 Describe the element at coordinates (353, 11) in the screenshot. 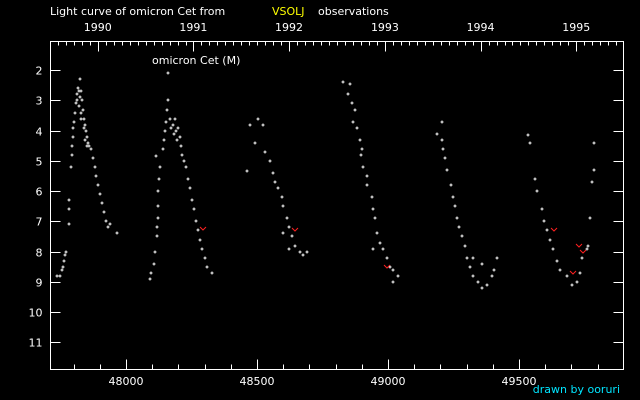

I see `chart-title-suffix: observations` at that location.